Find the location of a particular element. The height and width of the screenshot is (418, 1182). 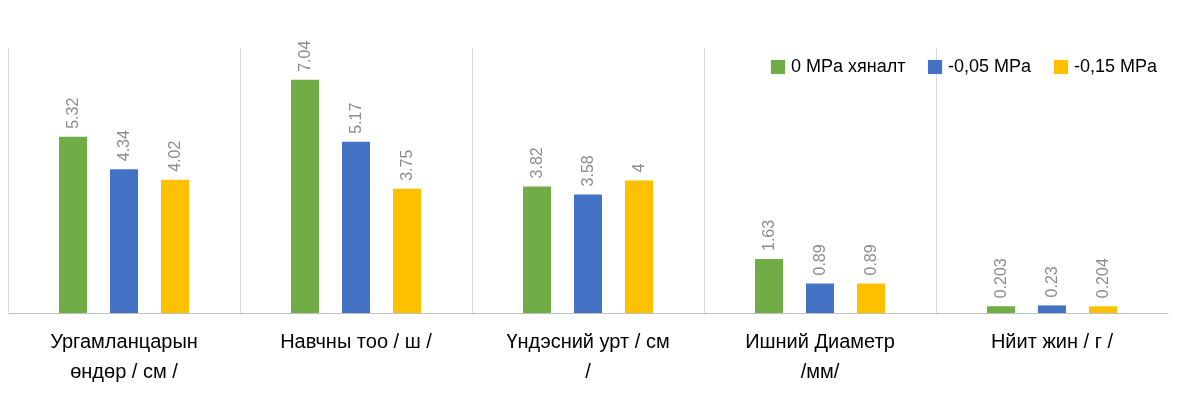

data-label: 4.34 is located at coordinates (123, 146).